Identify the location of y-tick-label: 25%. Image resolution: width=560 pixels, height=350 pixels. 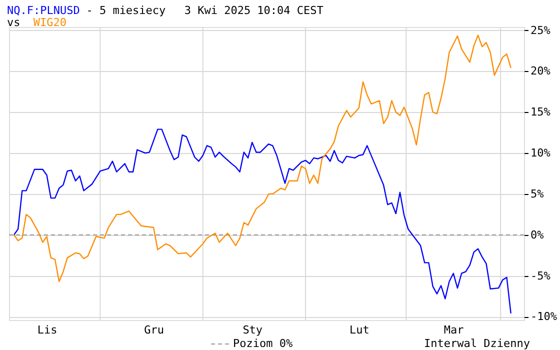
(540, 30).